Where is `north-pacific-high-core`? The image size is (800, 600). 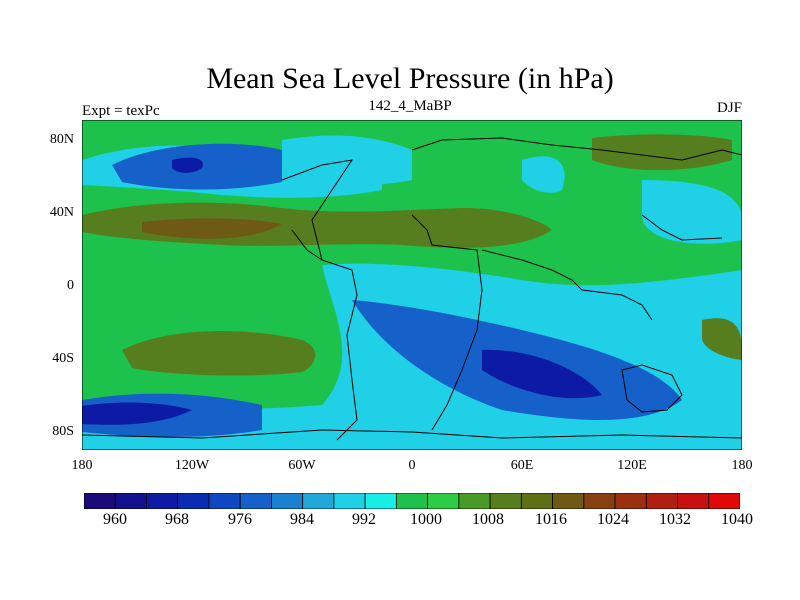
north-pacific-high-core is located at coordinates (212, 228).